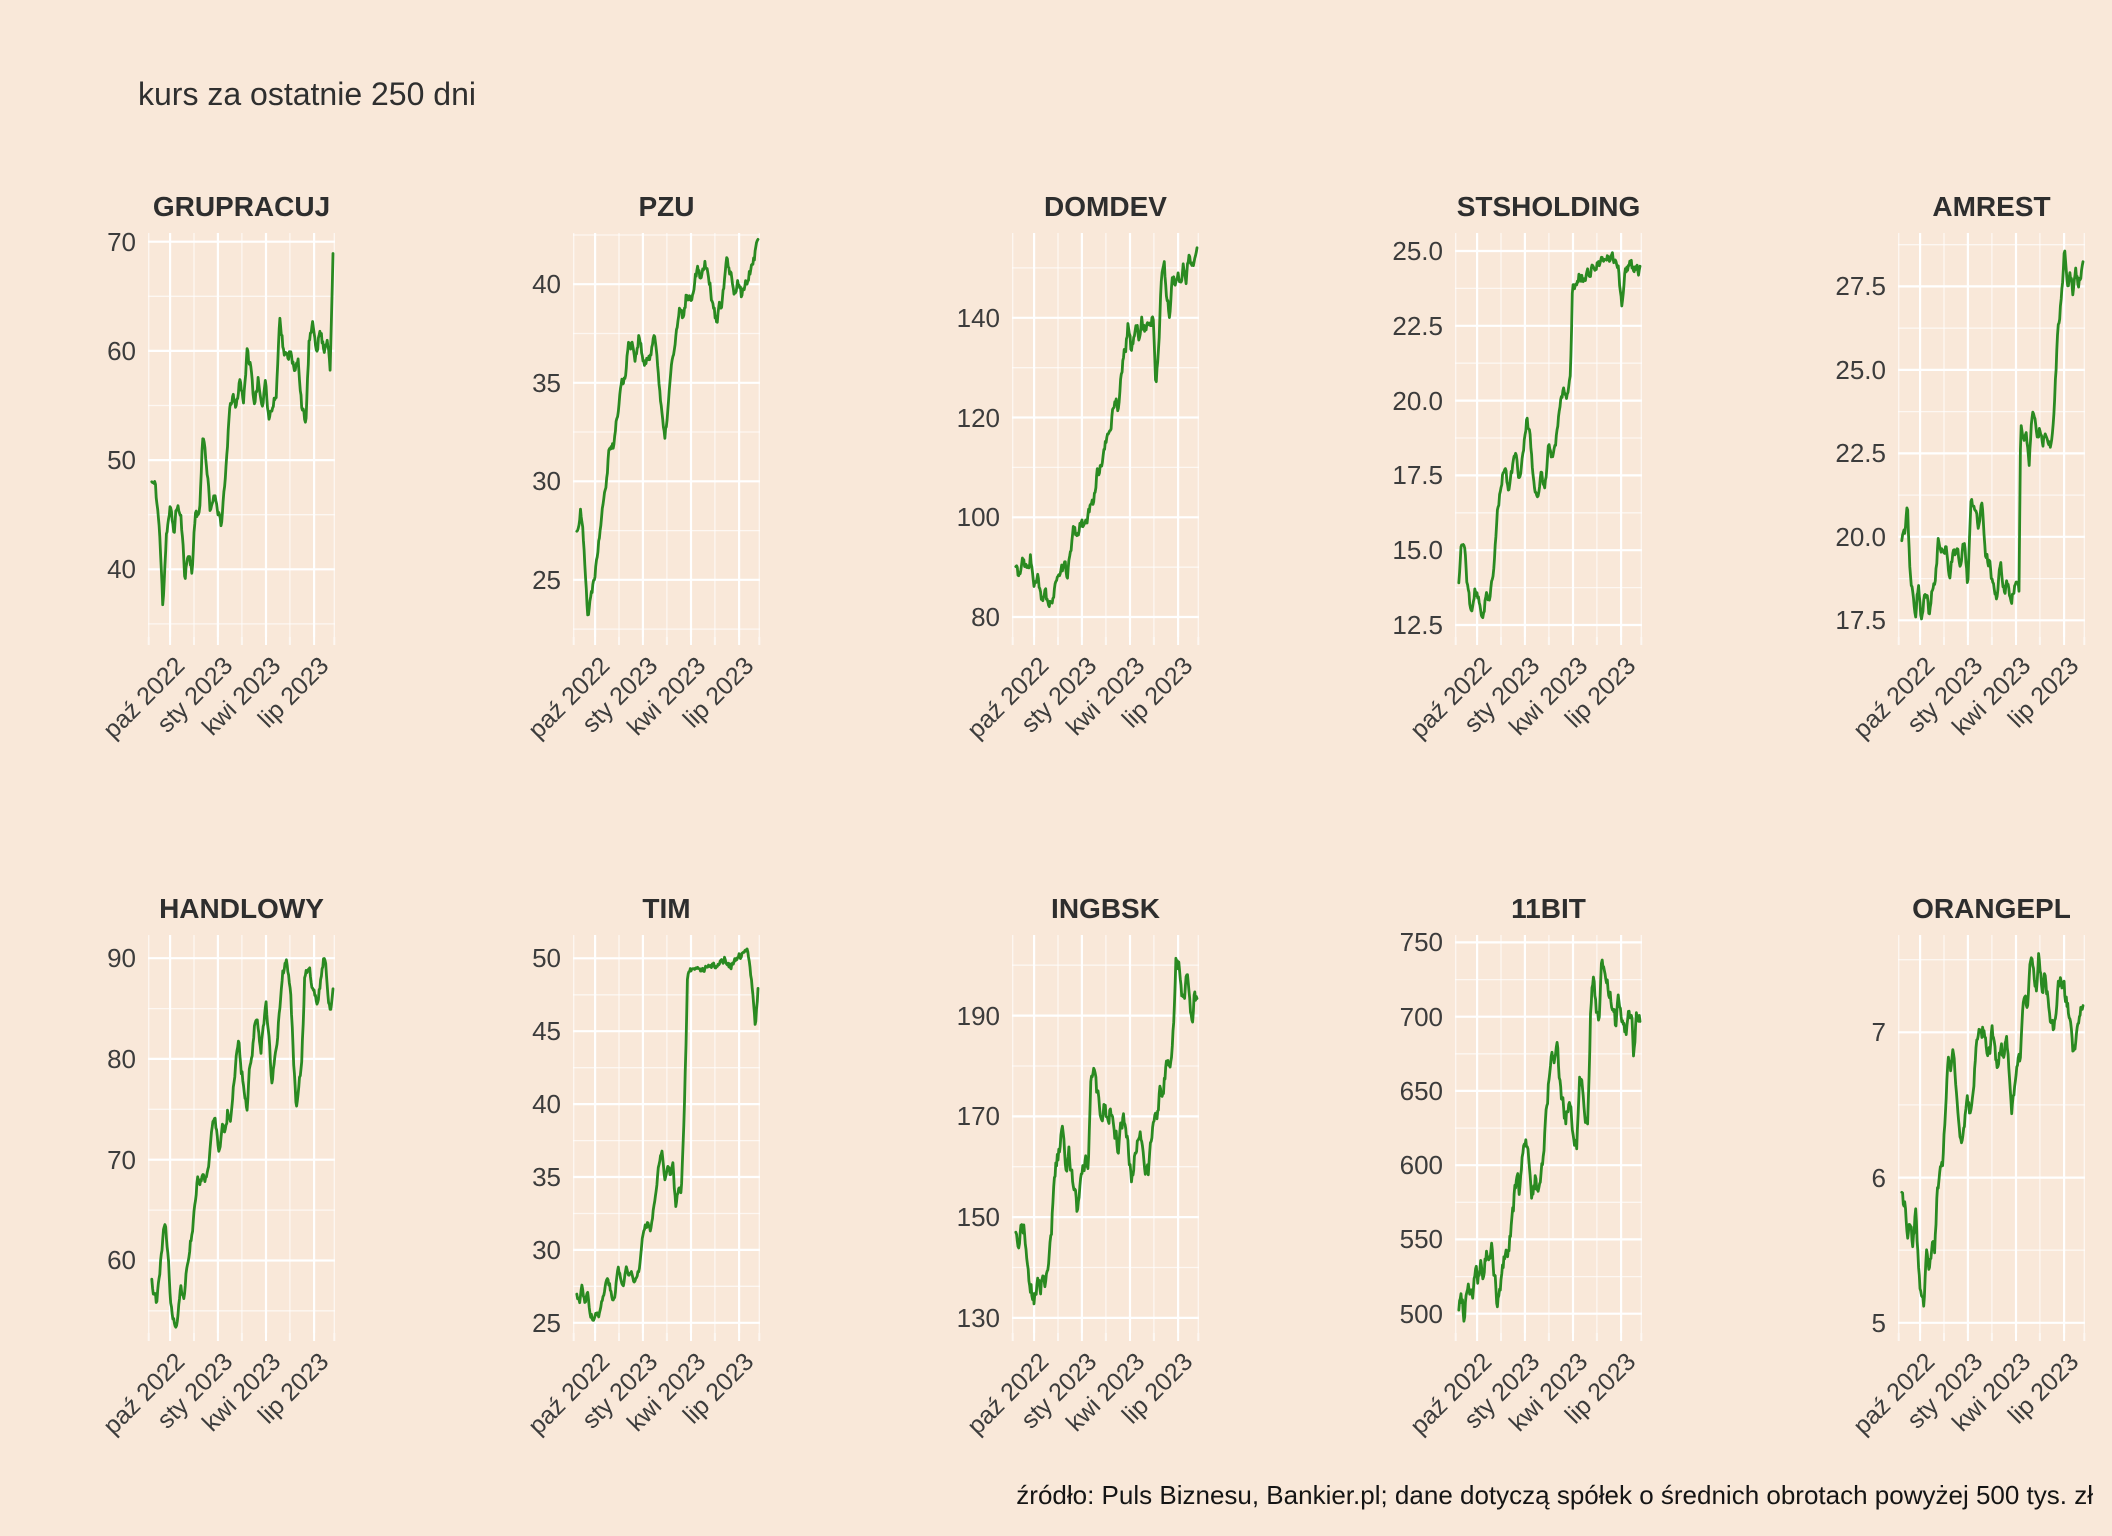 The width and height of the screenshot is (2112, 1536). I want to click on y-tick-label: 170, so click(978, 1116).